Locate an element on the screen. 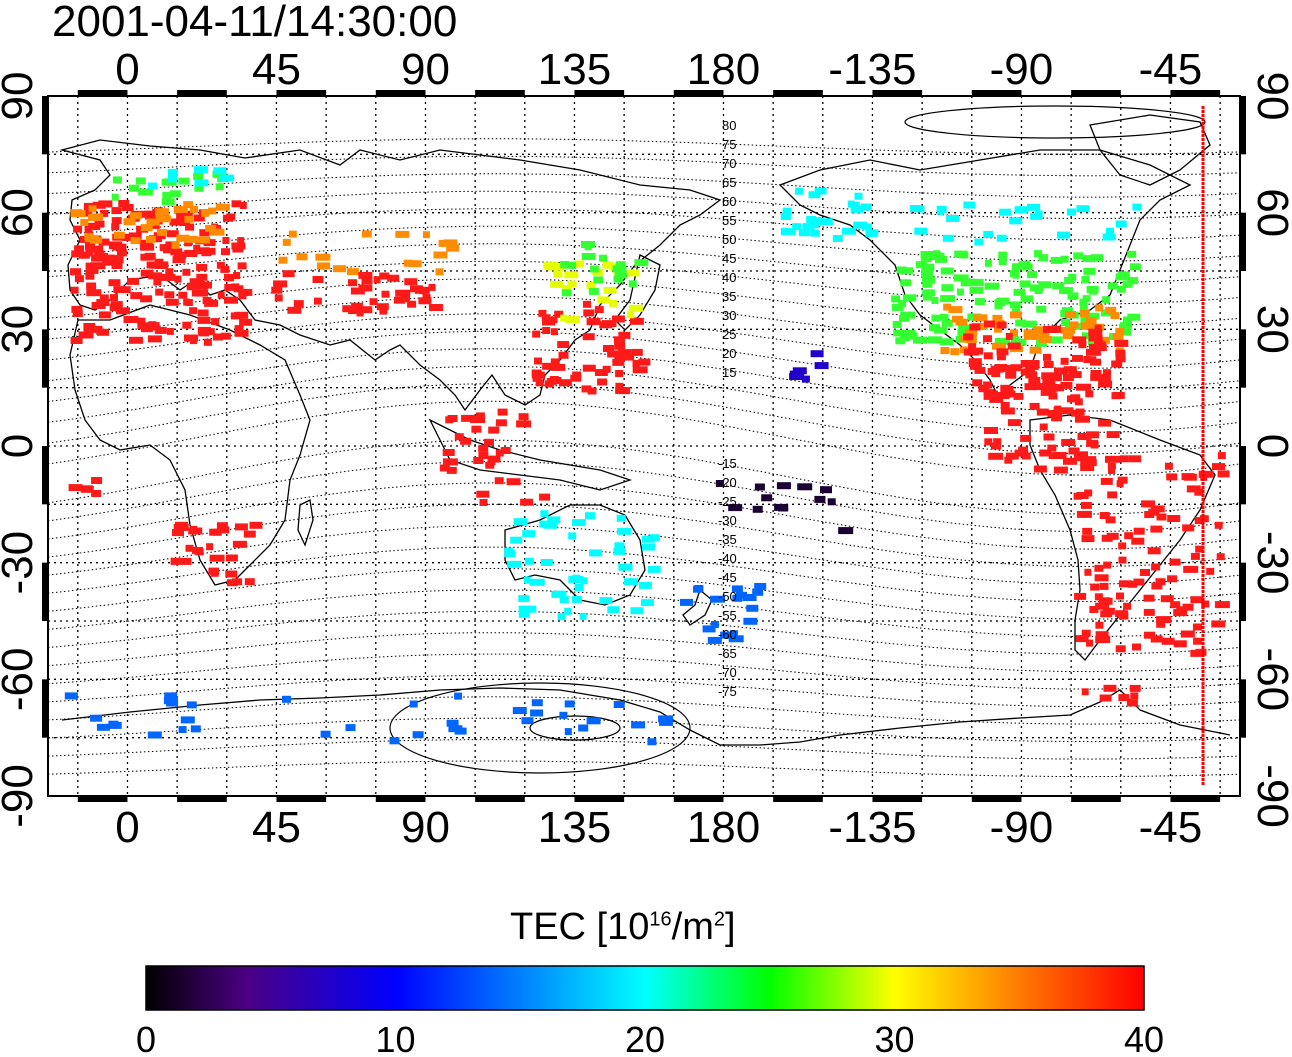 This screenshot has height=1057, width=1292. lon-tick-top: -45 is located at coordinates (1171, 69).